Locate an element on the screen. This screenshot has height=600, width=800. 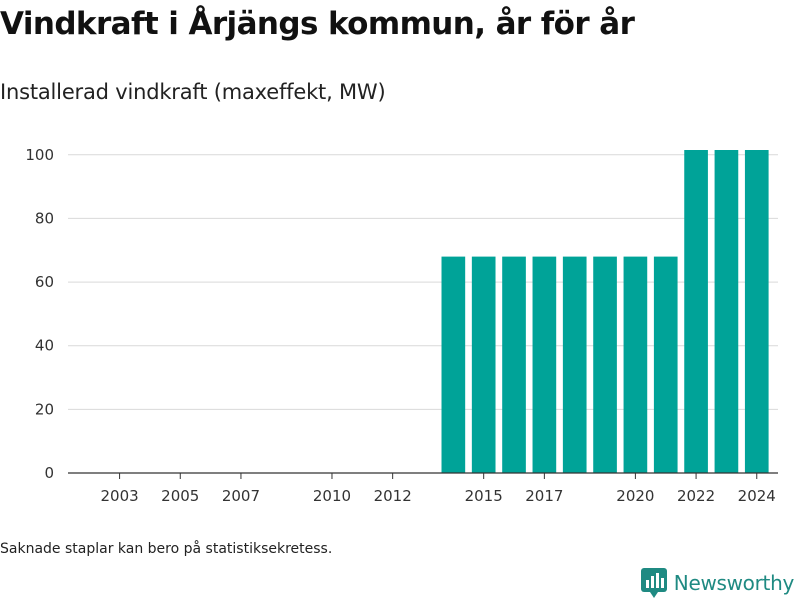
bar-2019 is located at coordinates (605, 364).